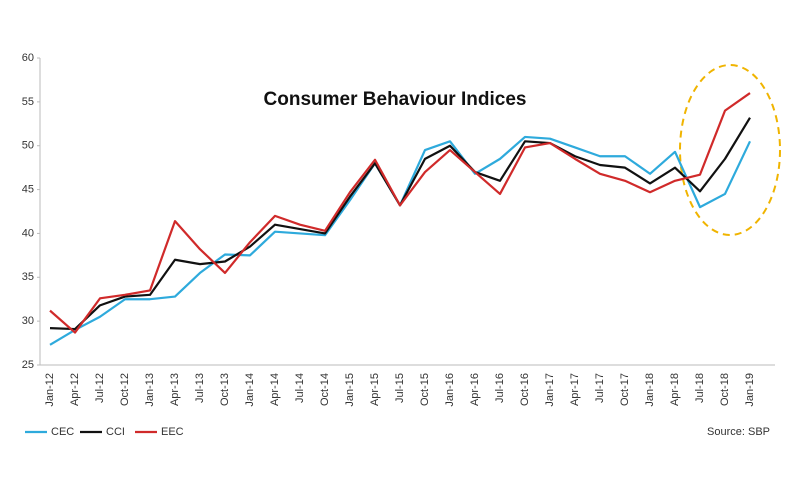 Image resolution: width=800 pixels, height=480 pixels. What do you see at coordinates (125, 389) in the screenshot?
I see `x-tick-label: Oct-12` at bounding box center [125, 389].